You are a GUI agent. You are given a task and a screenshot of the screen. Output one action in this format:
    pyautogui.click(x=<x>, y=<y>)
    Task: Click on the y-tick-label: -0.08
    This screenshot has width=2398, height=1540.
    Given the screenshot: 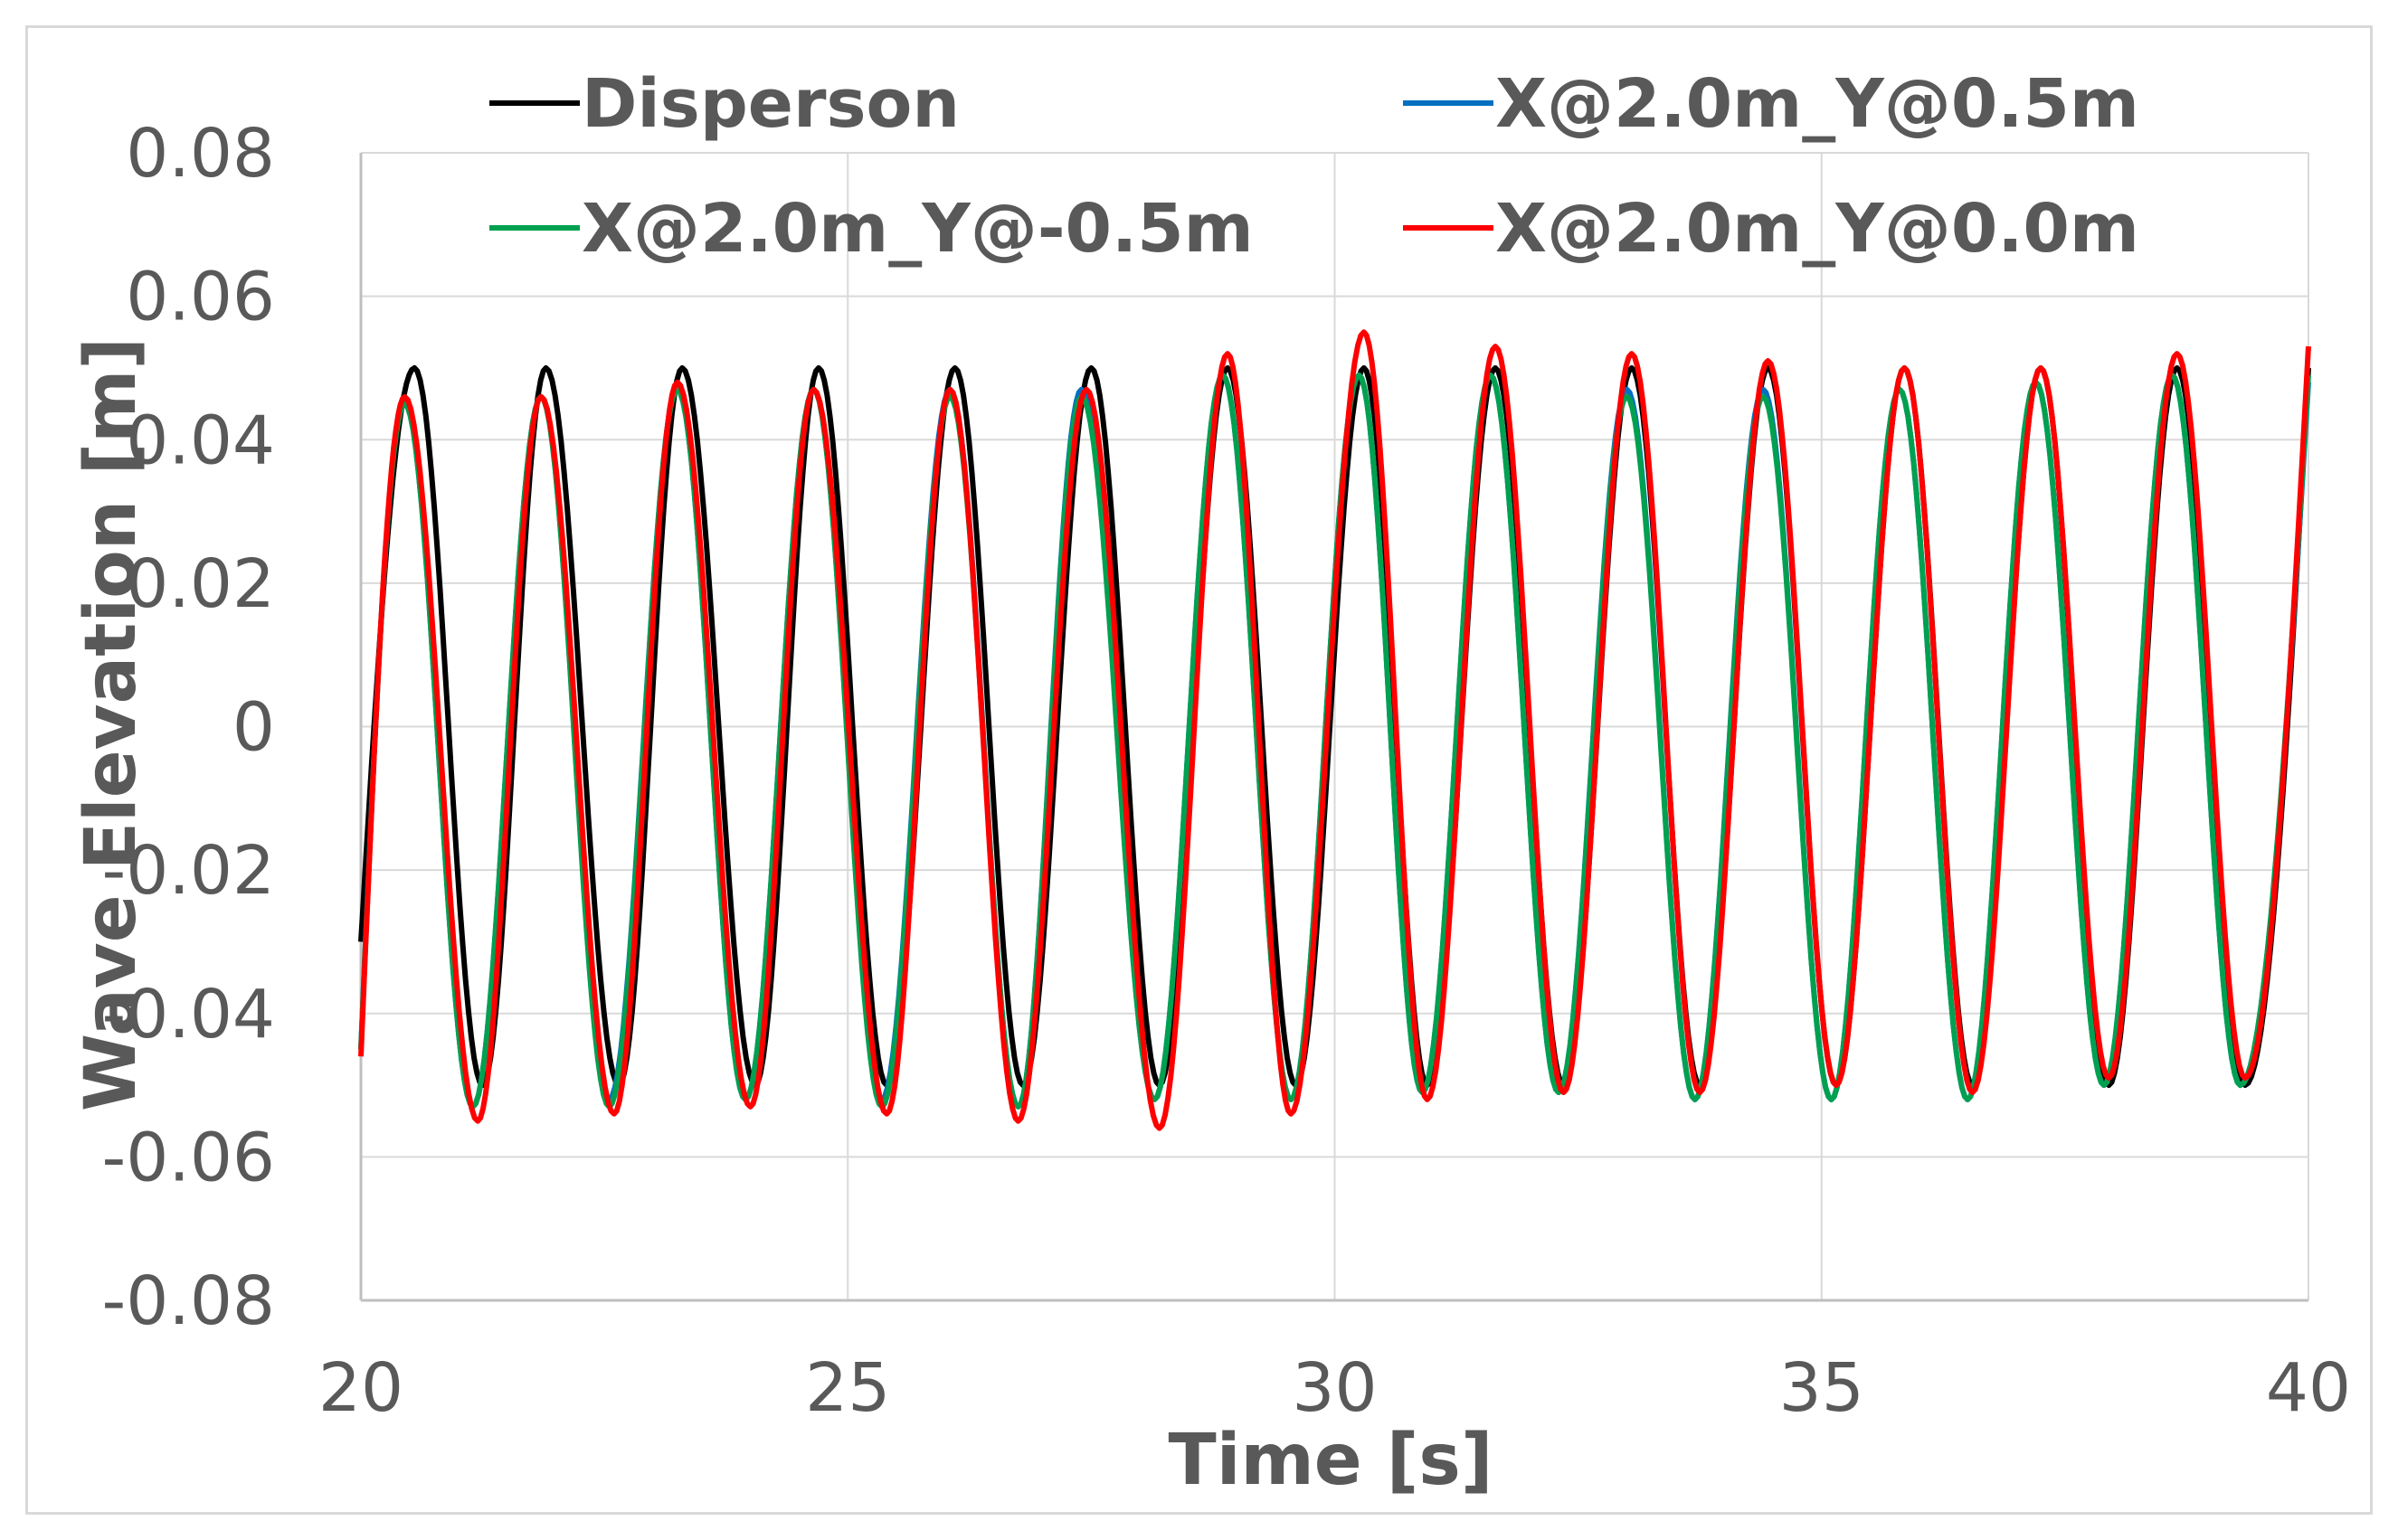 What is the action you would take?
    pyautogui.click(x=188, y=1301)
    